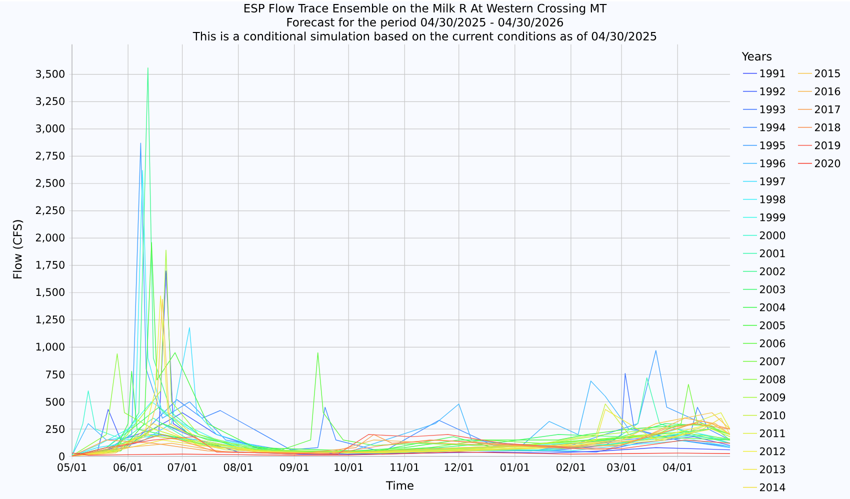 The width and height of the screenshot is (850, 499). I want to click on legend-label: 2000, so click(773, 235).